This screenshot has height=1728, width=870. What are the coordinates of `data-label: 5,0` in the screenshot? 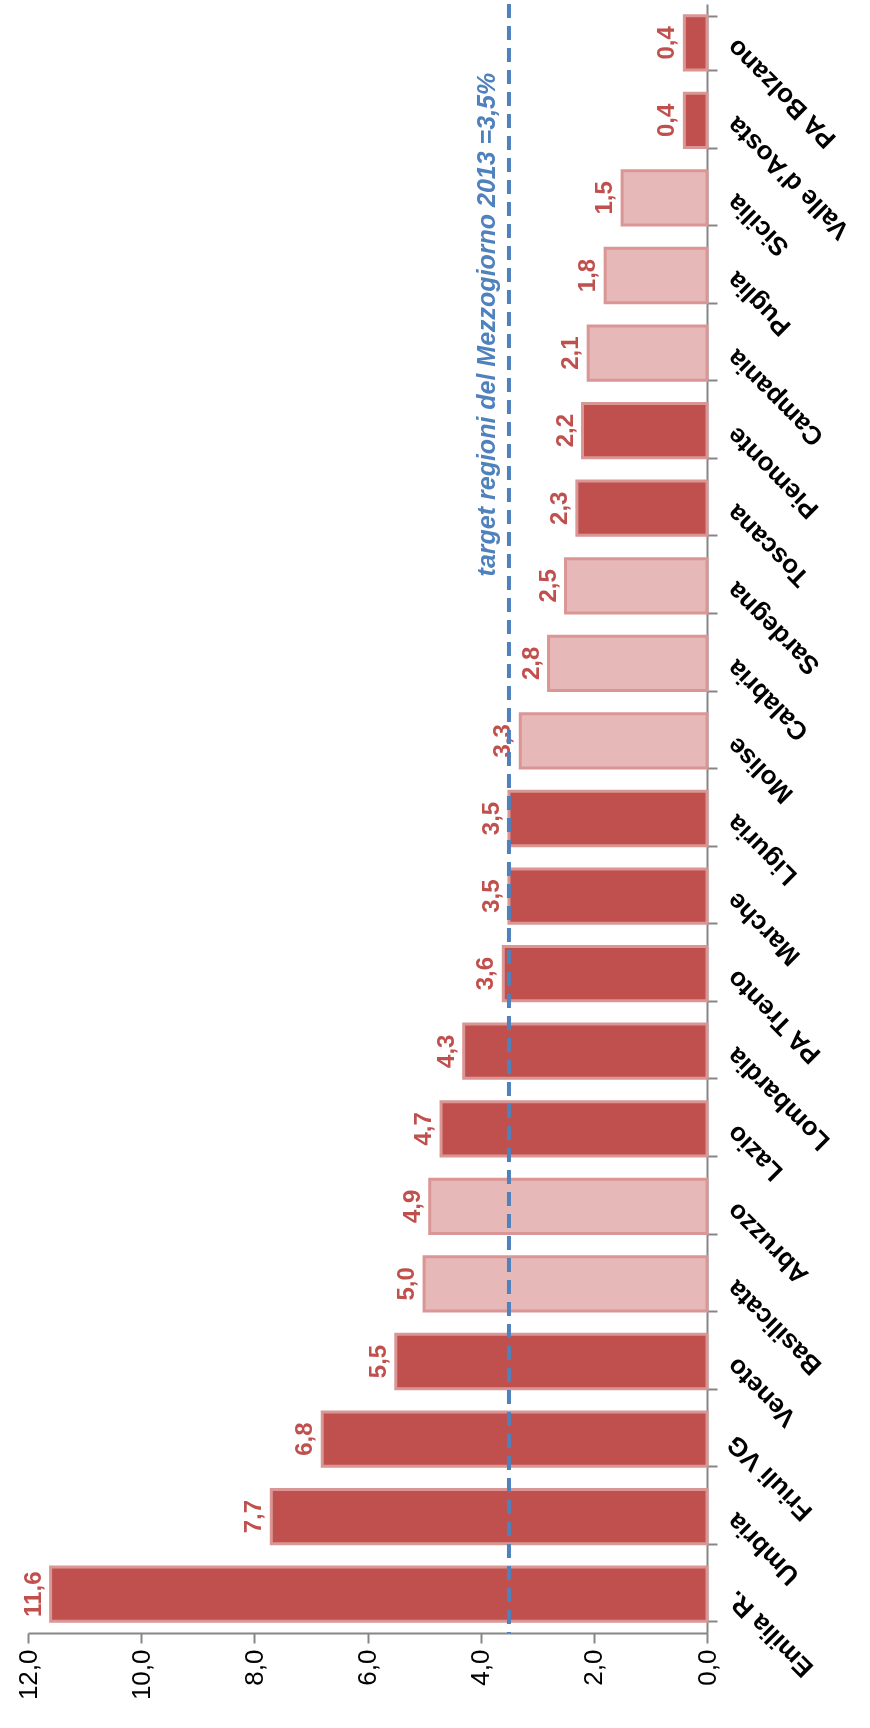 It's located at (406, 1284).